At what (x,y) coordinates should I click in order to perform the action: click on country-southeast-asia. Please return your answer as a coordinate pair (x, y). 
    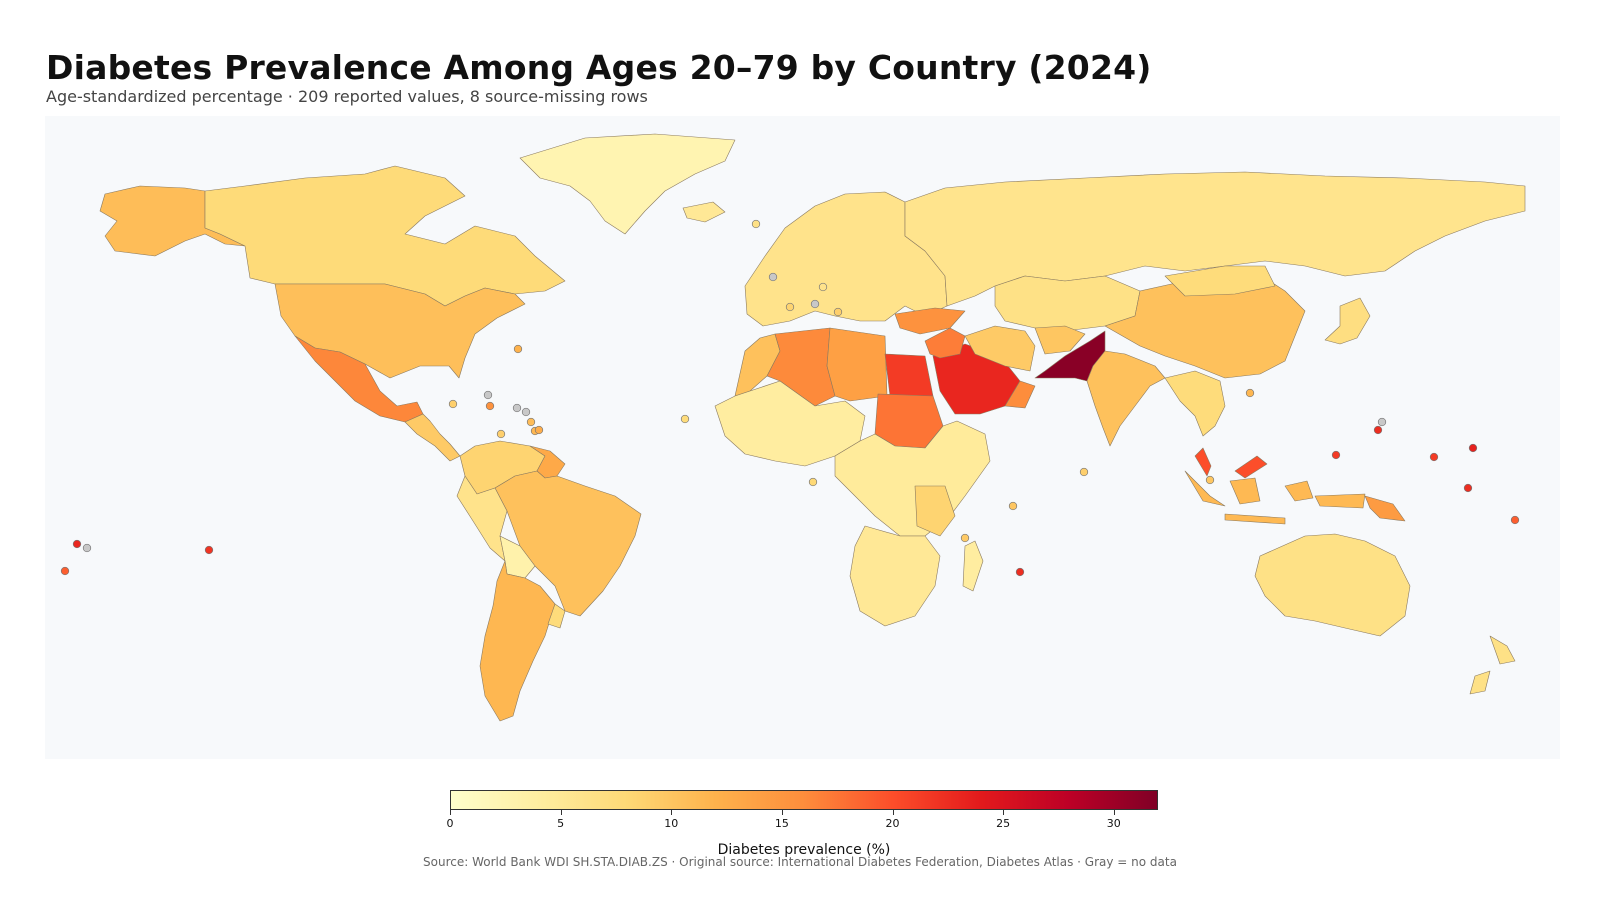
    Looking at the image, I should click on (1195, 403).